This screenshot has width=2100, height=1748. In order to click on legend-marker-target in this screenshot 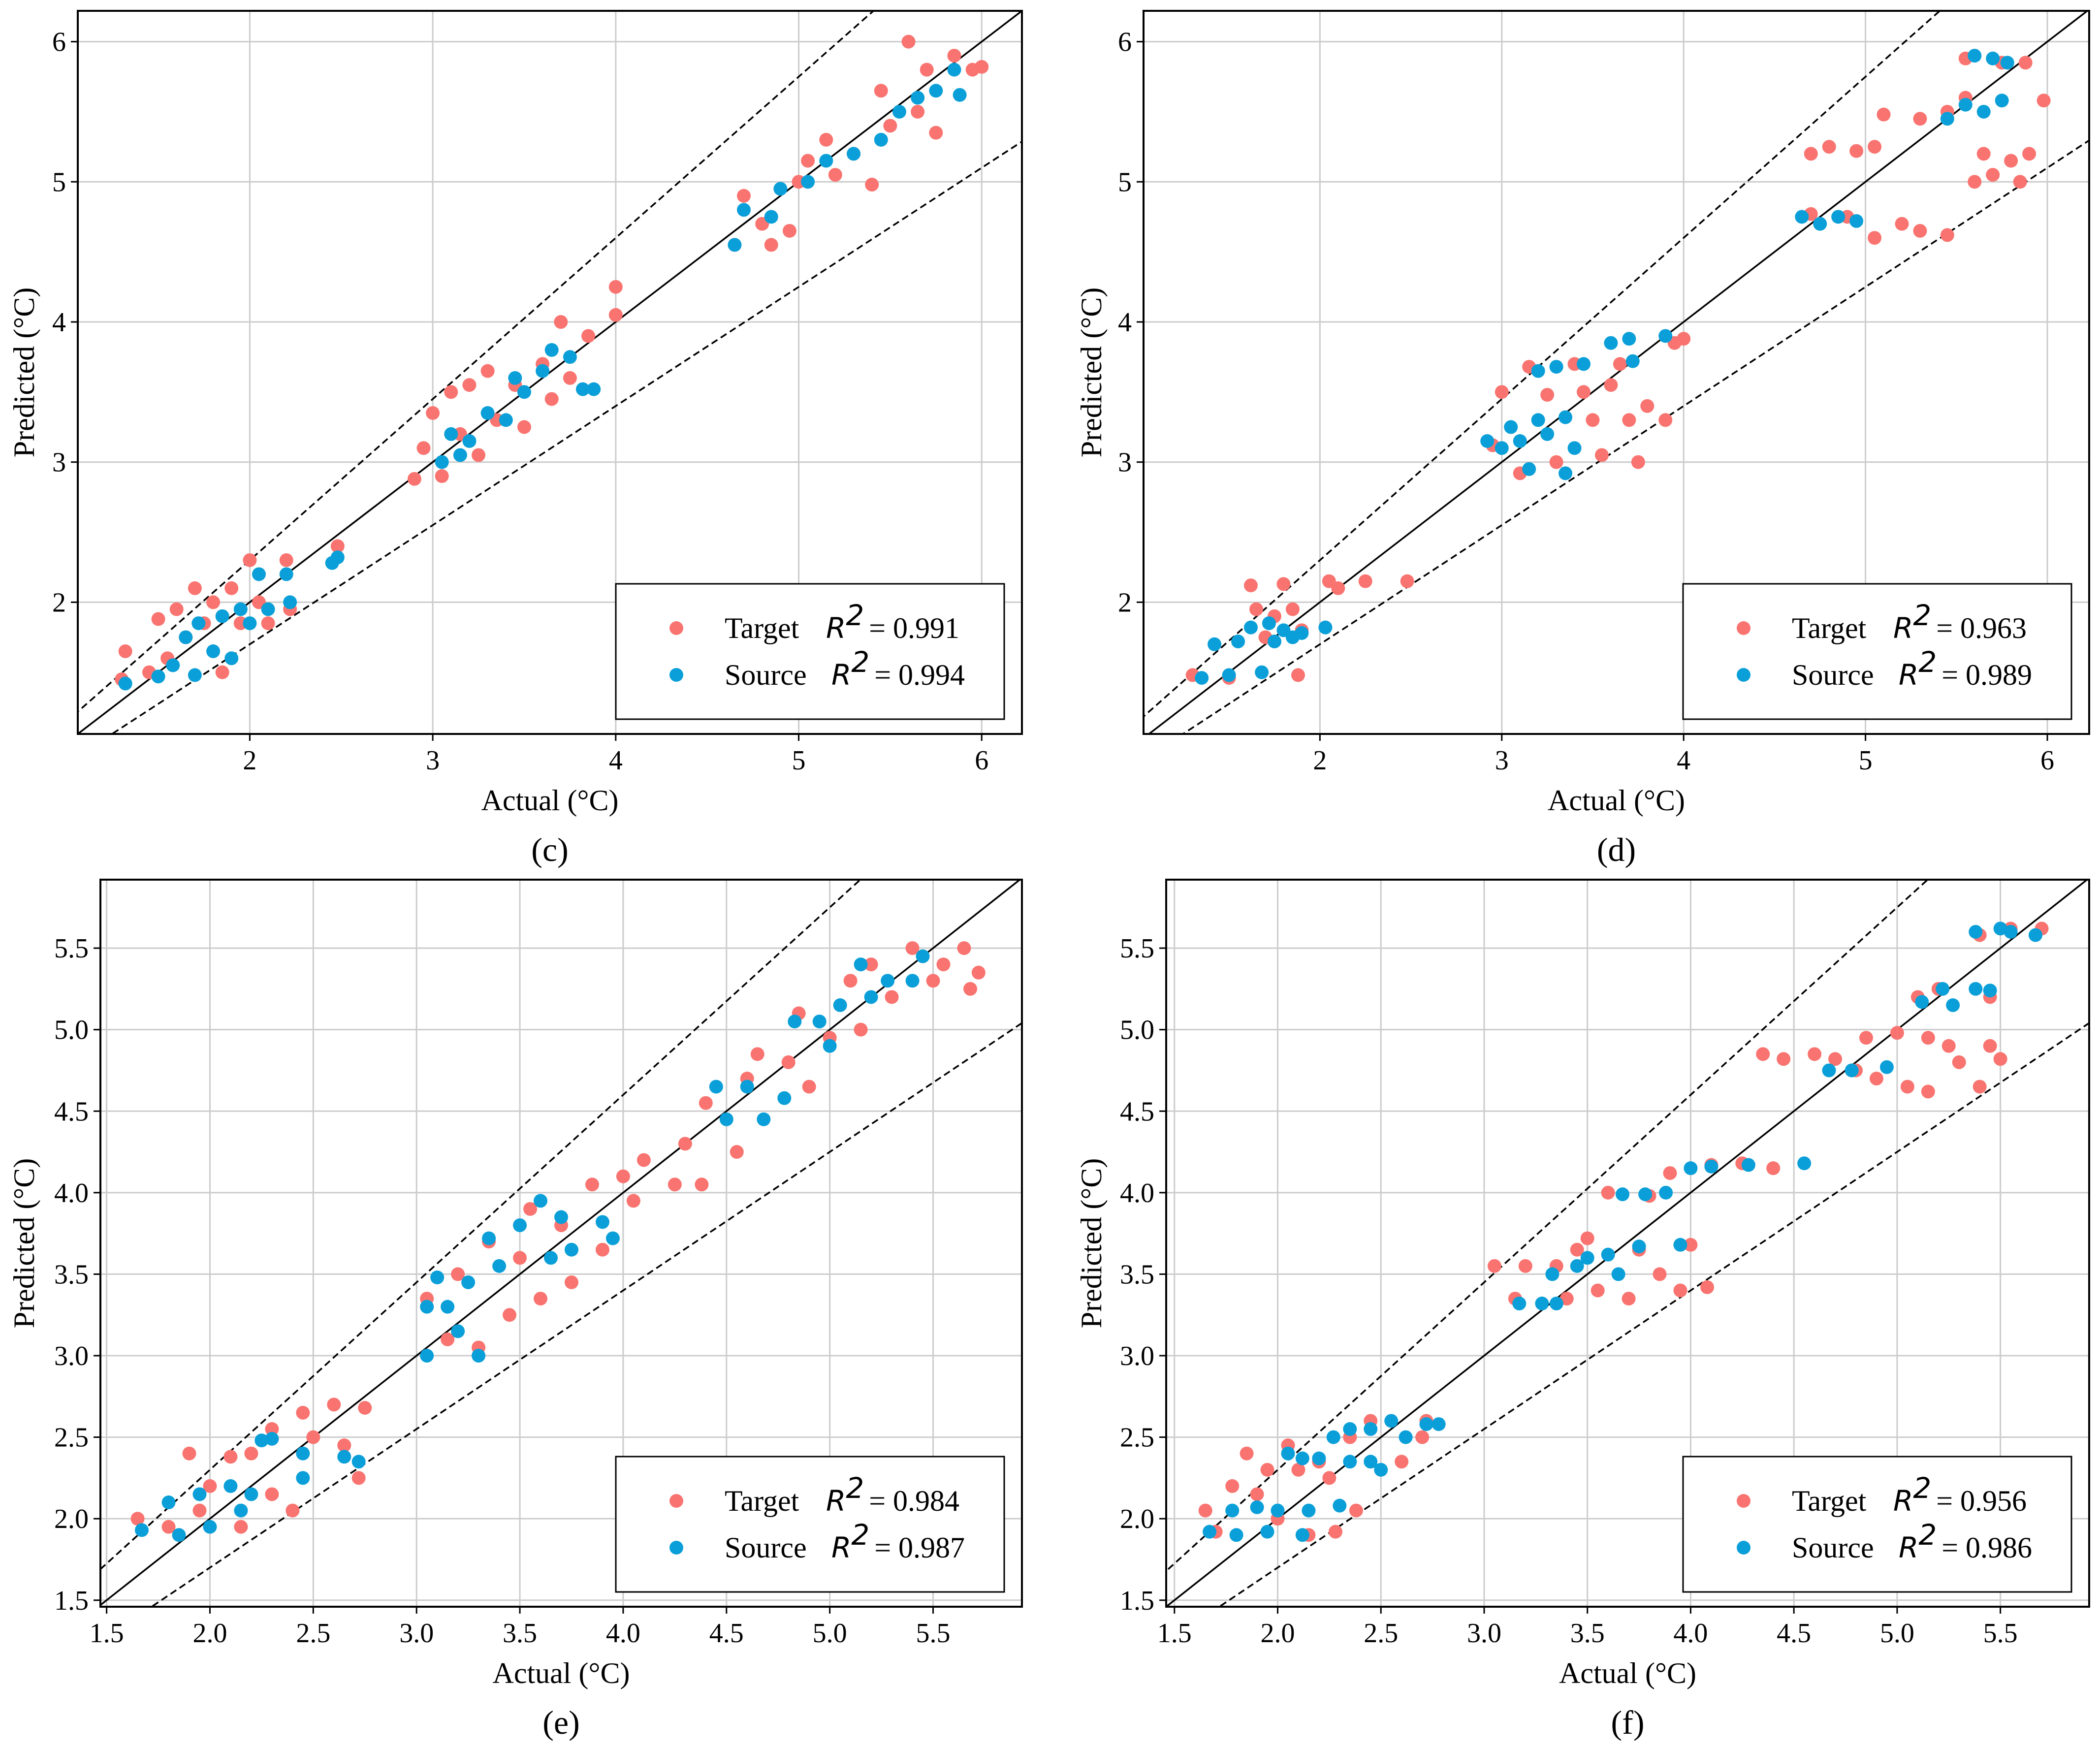, I will do `click(1744, 1501)`.